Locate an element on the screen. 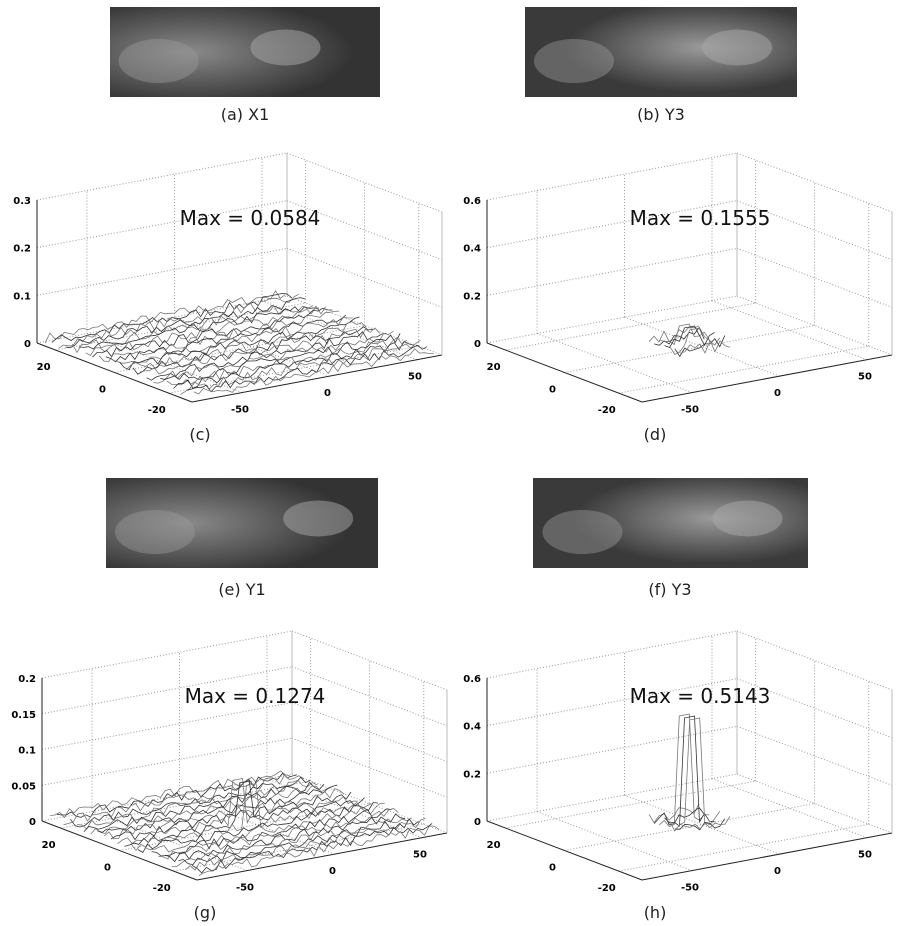  z-tick-label: 0.05 is located at coordinates (23, 786).